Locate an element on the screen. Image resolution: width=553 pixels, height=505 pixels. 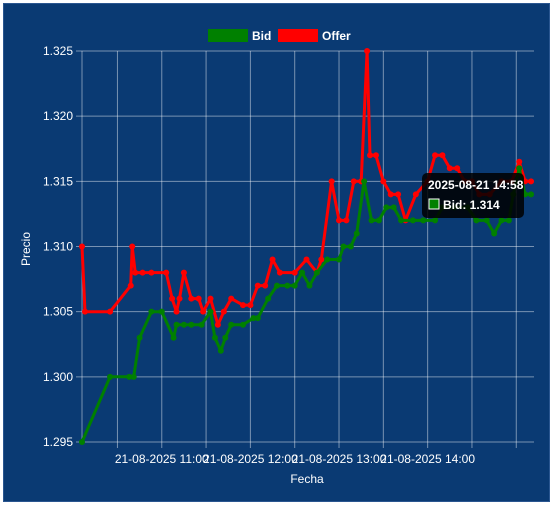
y-tick-label: 1.295 is located at coordinates (58, 442).